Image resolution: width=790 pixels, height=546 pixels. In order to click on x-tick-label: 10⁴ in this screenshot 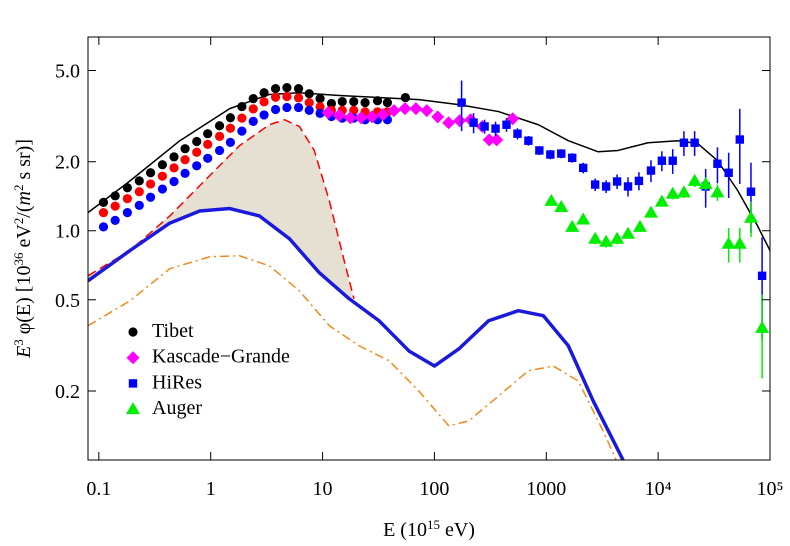, I will do `click(658, 489)`.